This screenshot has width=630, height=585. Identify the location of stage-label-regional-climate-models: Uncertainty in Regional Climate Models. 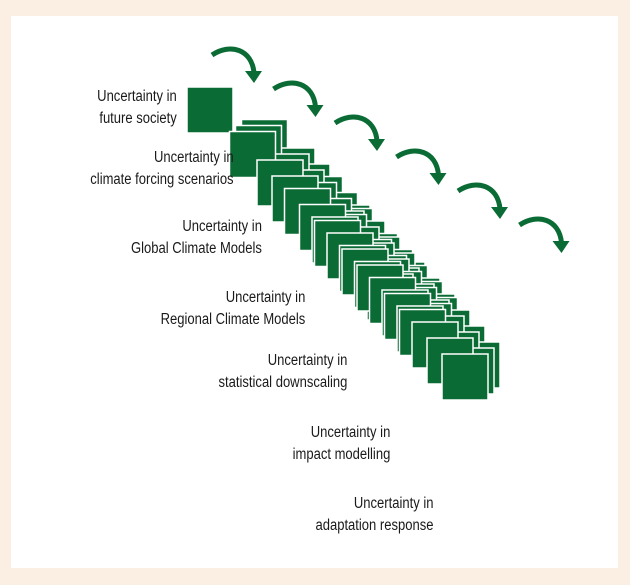
(232, 309).